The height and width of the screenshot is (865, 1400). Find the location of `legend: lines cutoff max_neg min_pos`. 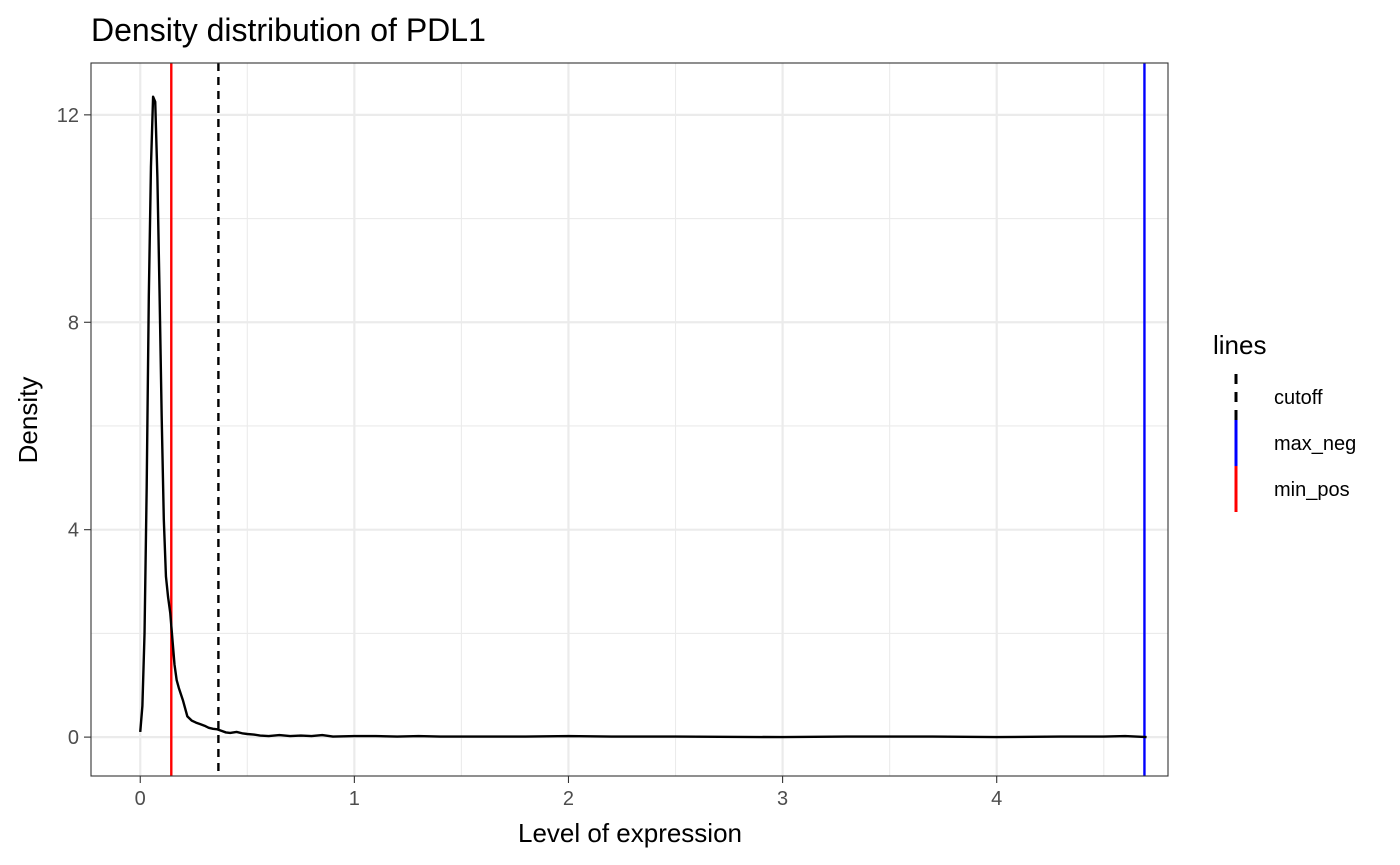

legend: lines cutoff max_neg min_pos is located at coordinates (1284, 421).